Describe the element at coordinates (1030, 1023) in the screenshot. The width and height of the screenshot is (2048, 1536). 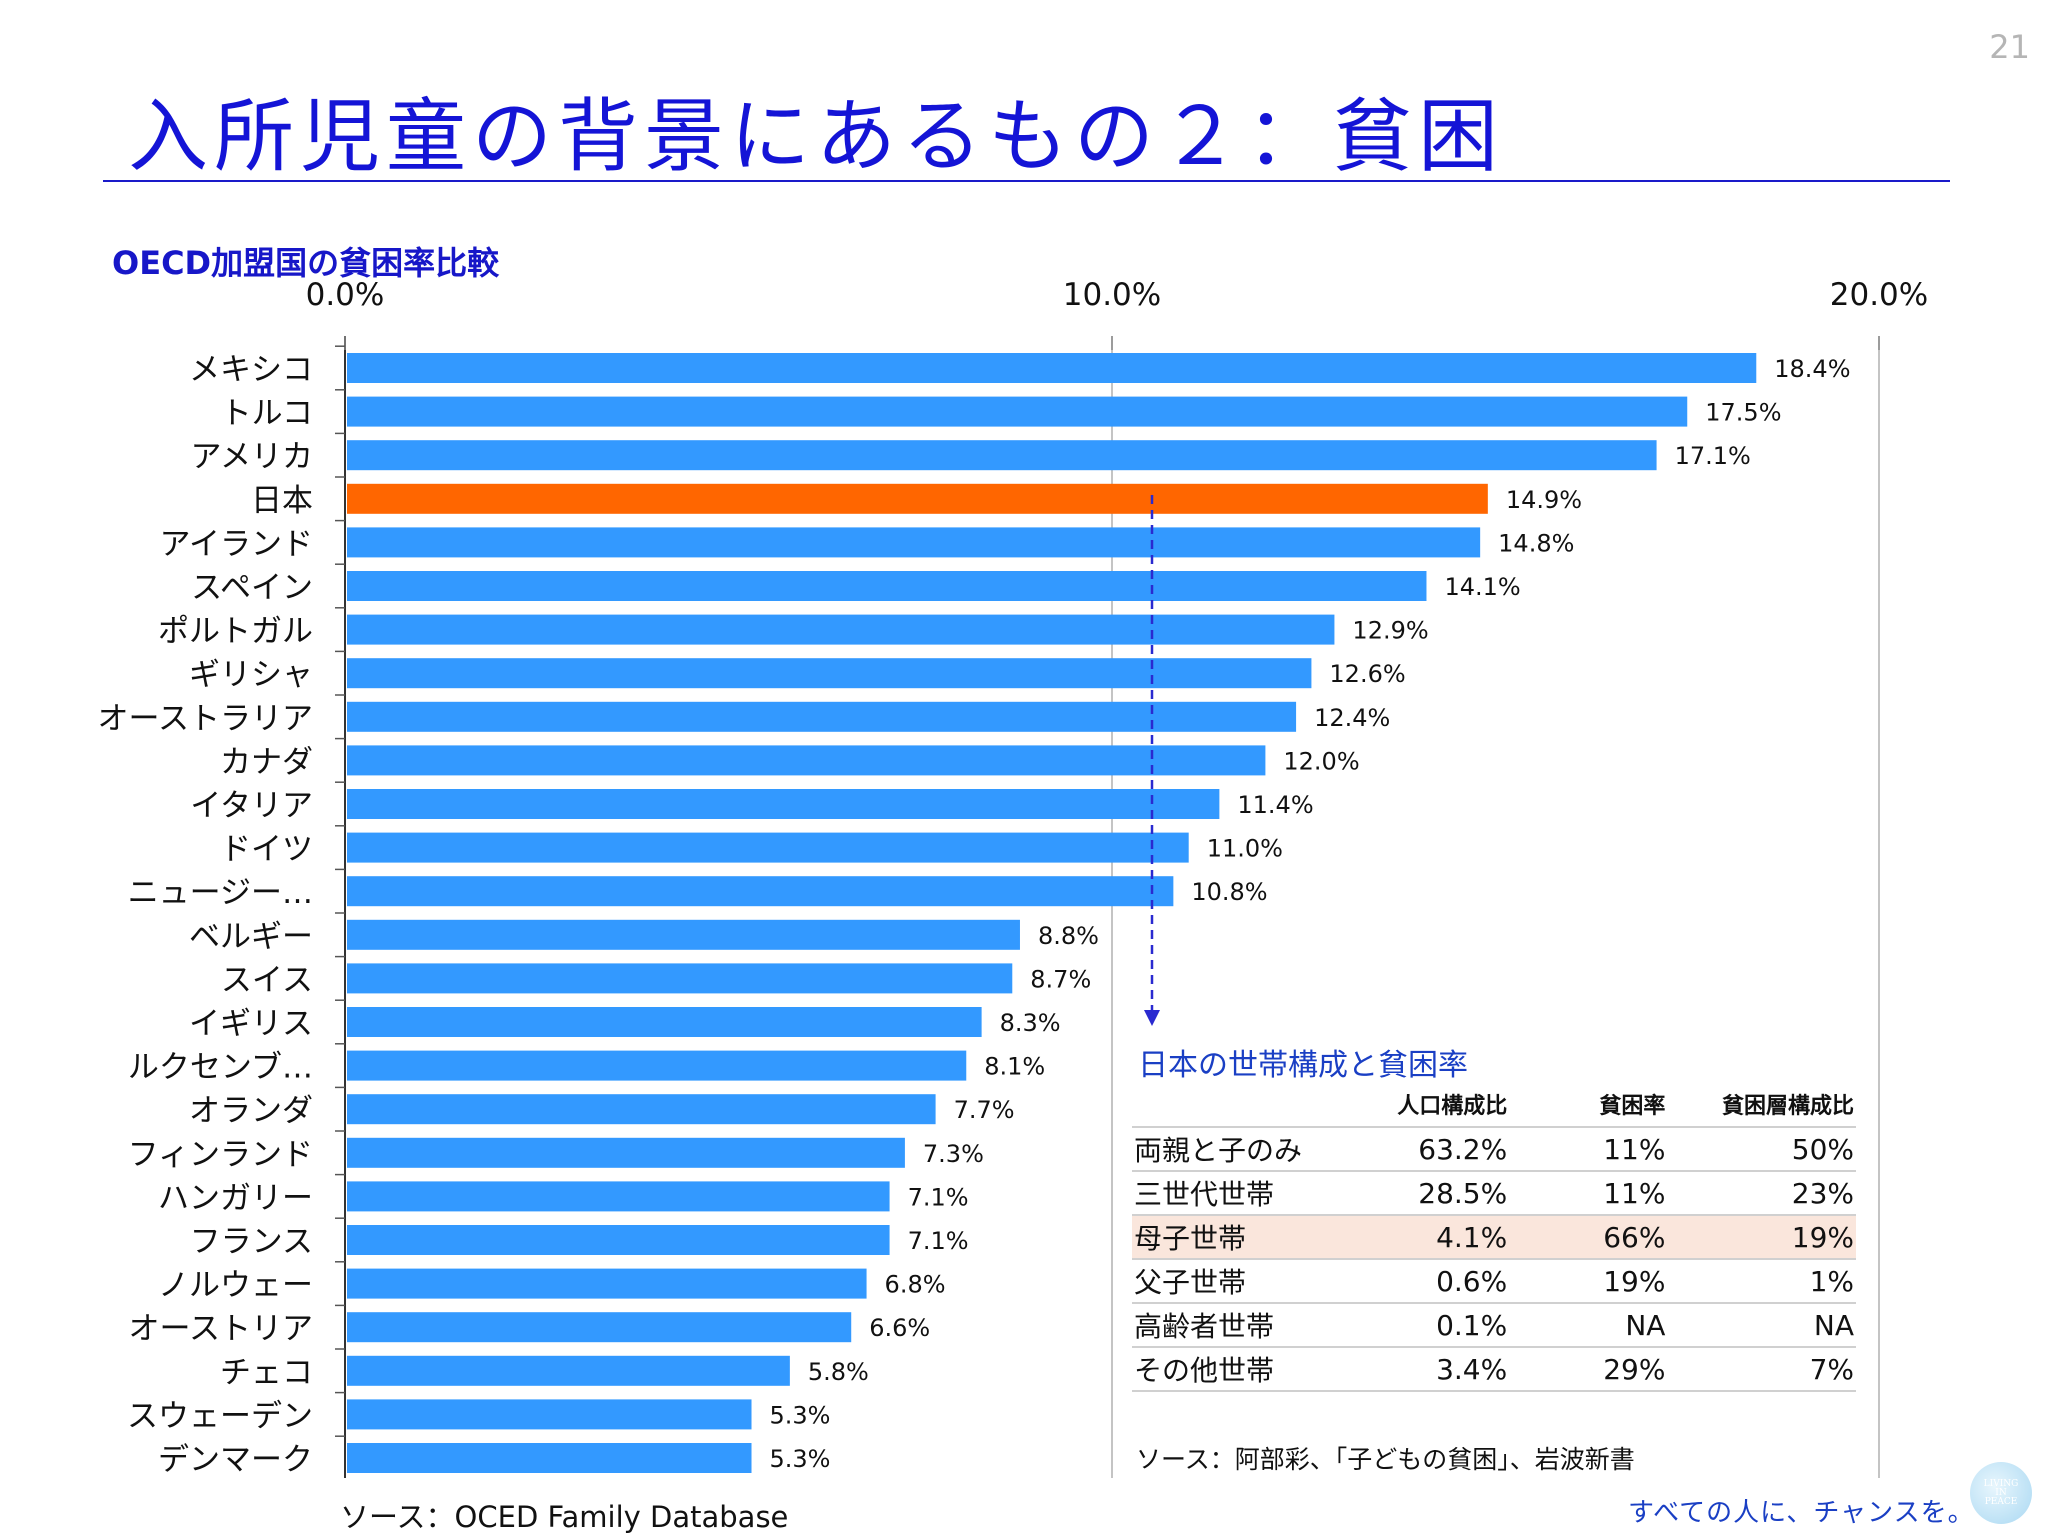
I see `data-label: 8.3%` at that location.